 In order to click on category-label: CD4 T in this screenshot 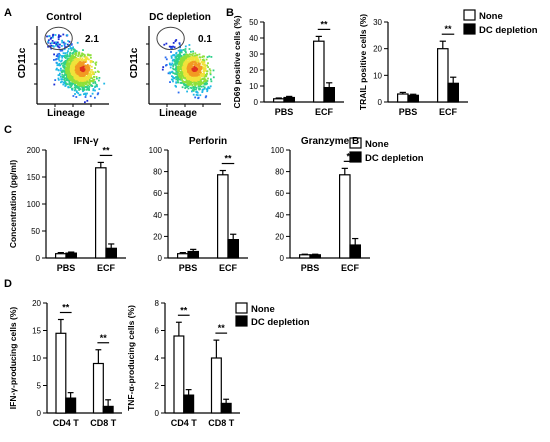, I will do `click(66, 423)`.